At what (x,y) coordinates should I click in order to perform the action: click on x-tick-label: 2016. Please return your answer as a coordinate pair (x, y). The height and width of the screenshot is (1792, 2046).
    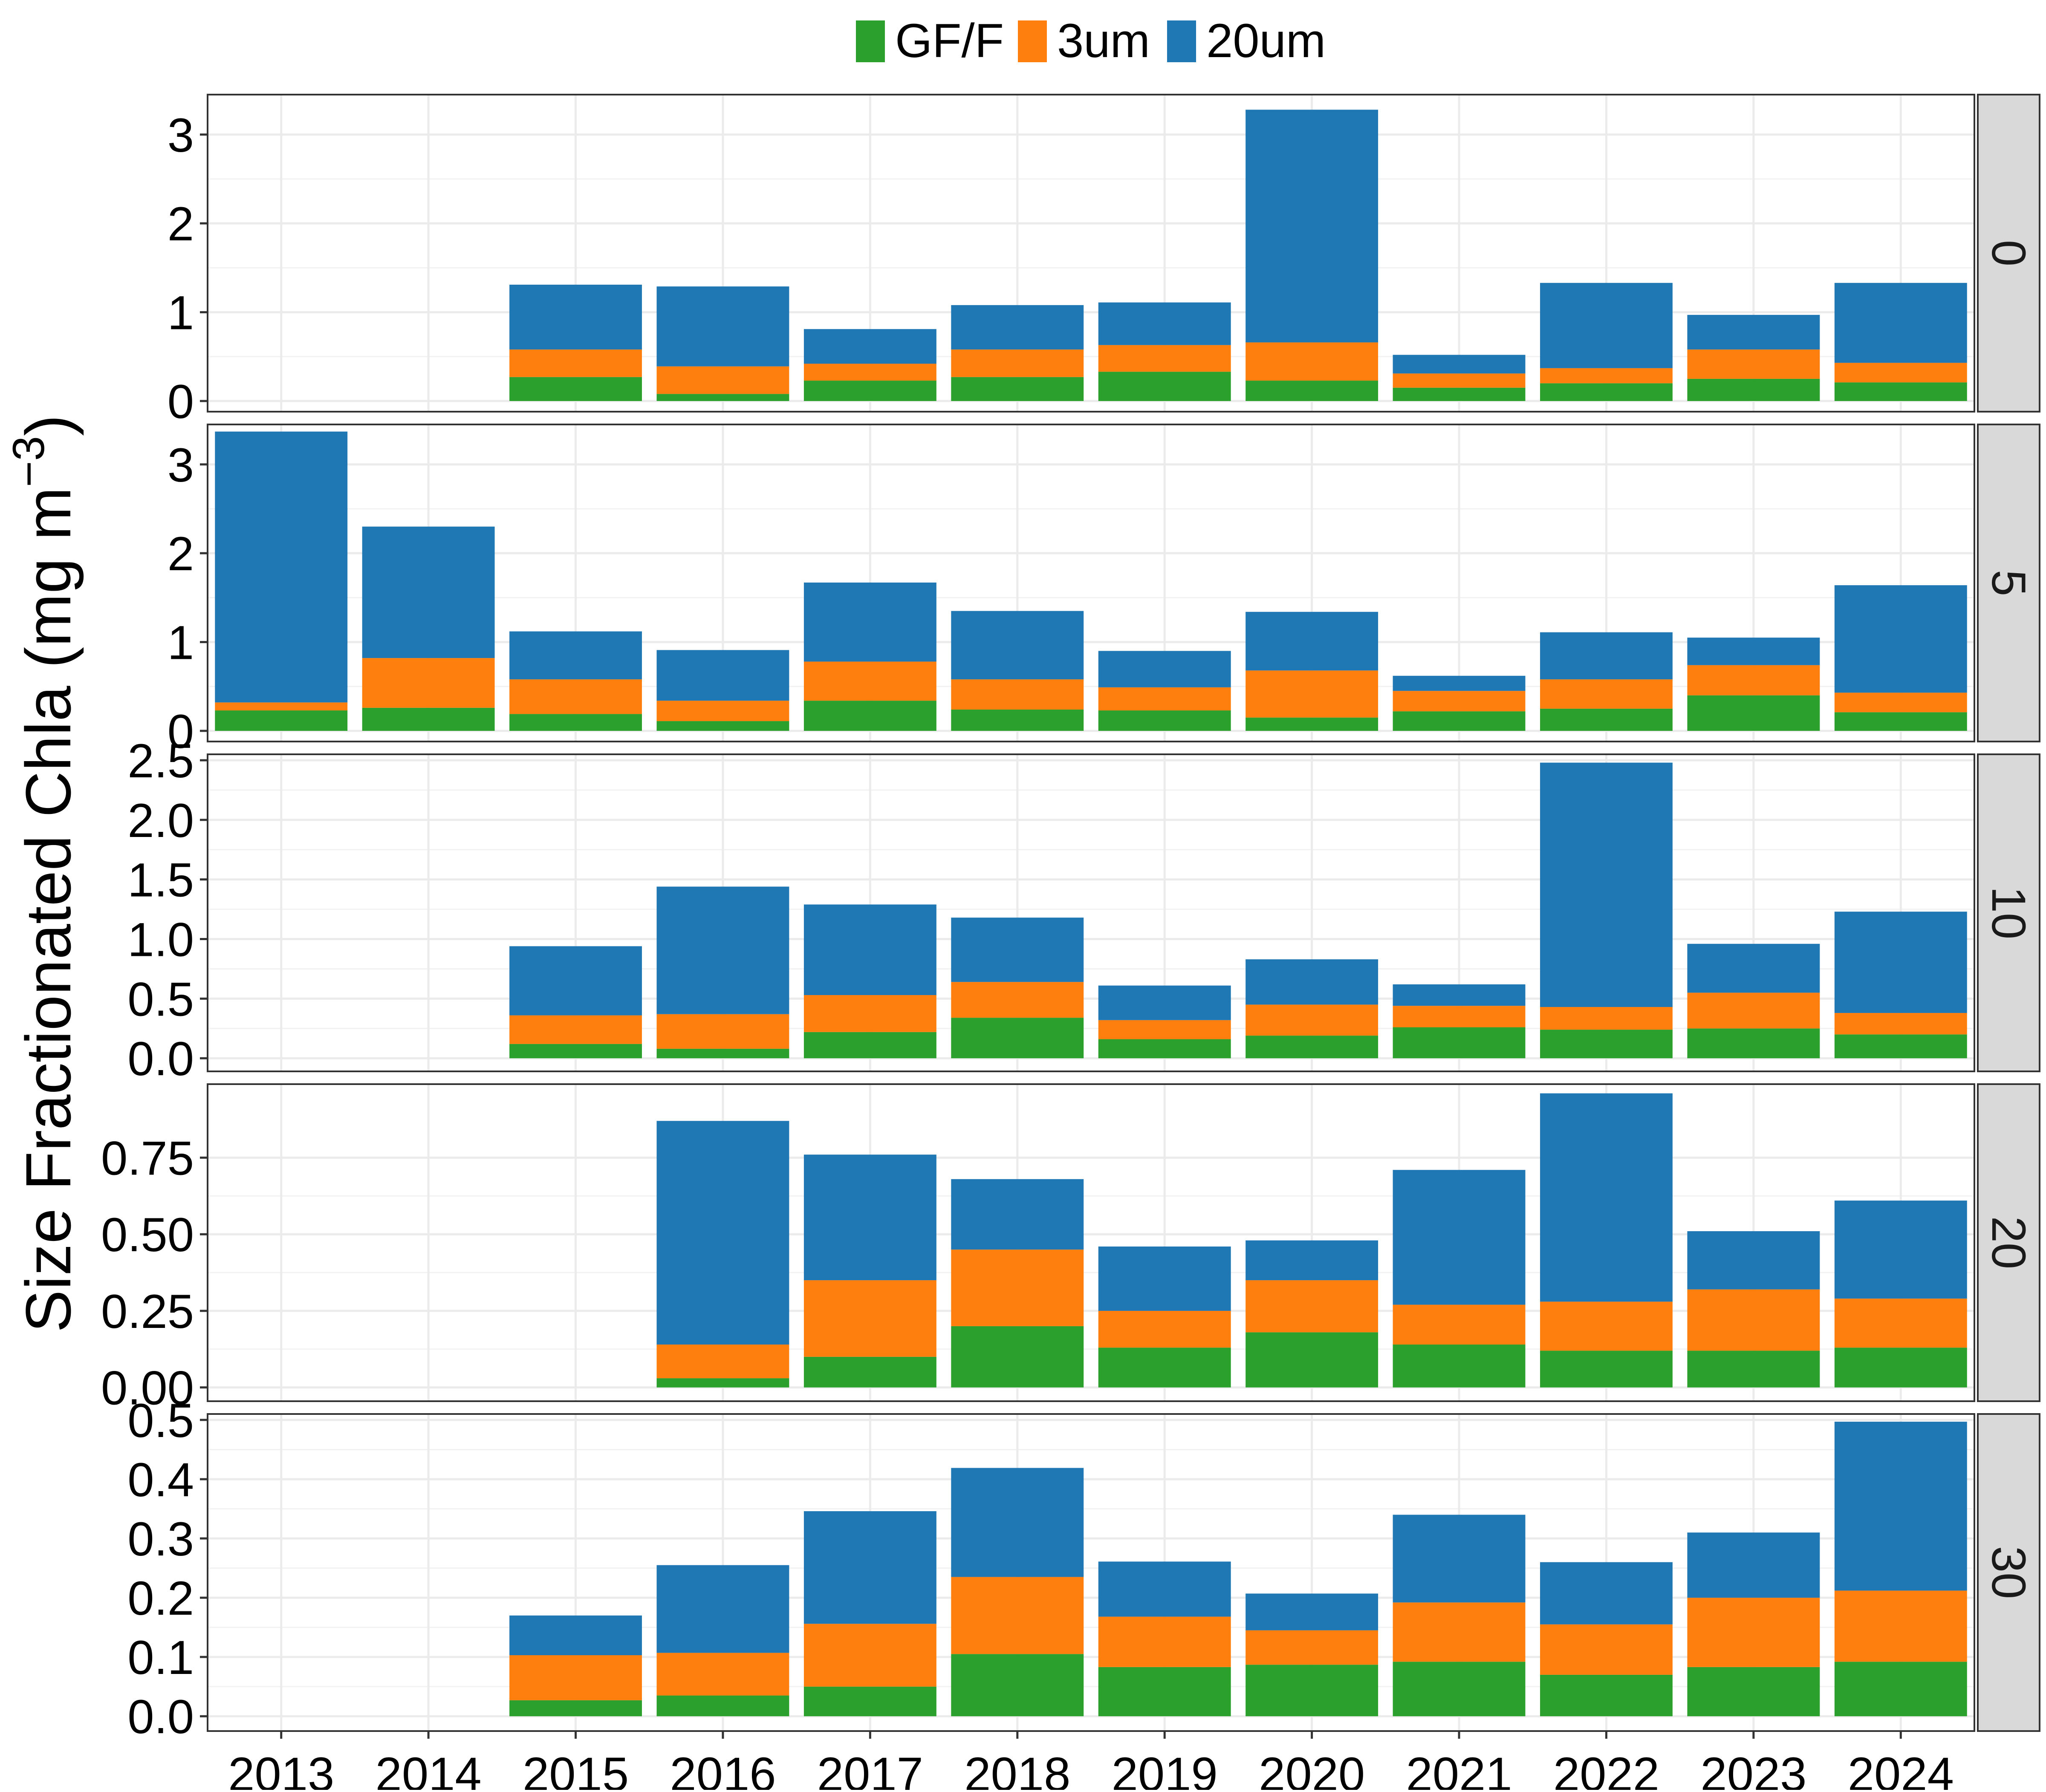
    Looking at the image, I should click on (723, 1769).